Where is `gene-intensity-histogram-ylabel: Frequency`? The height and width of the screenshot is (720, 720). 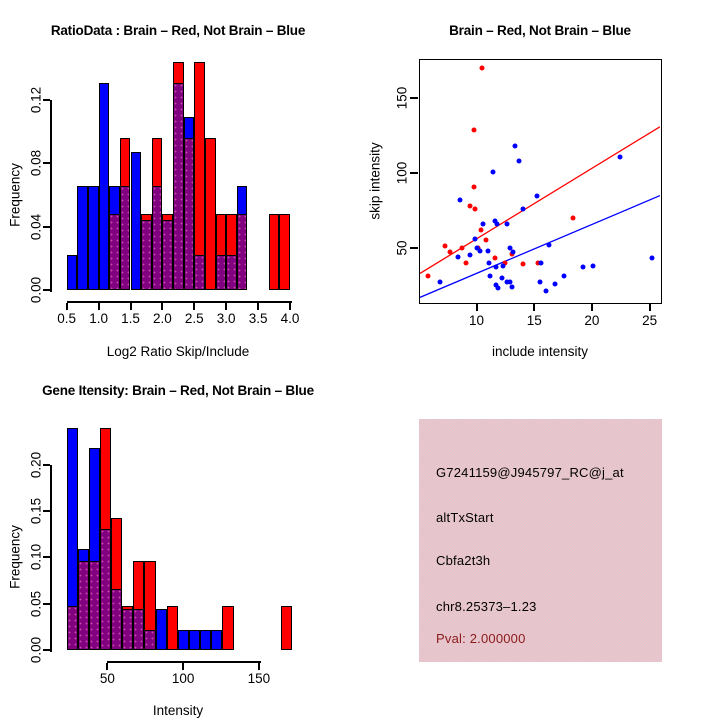
gene-intensity-histogram-ylabel: Frequency is located at coordinates (15, 557).